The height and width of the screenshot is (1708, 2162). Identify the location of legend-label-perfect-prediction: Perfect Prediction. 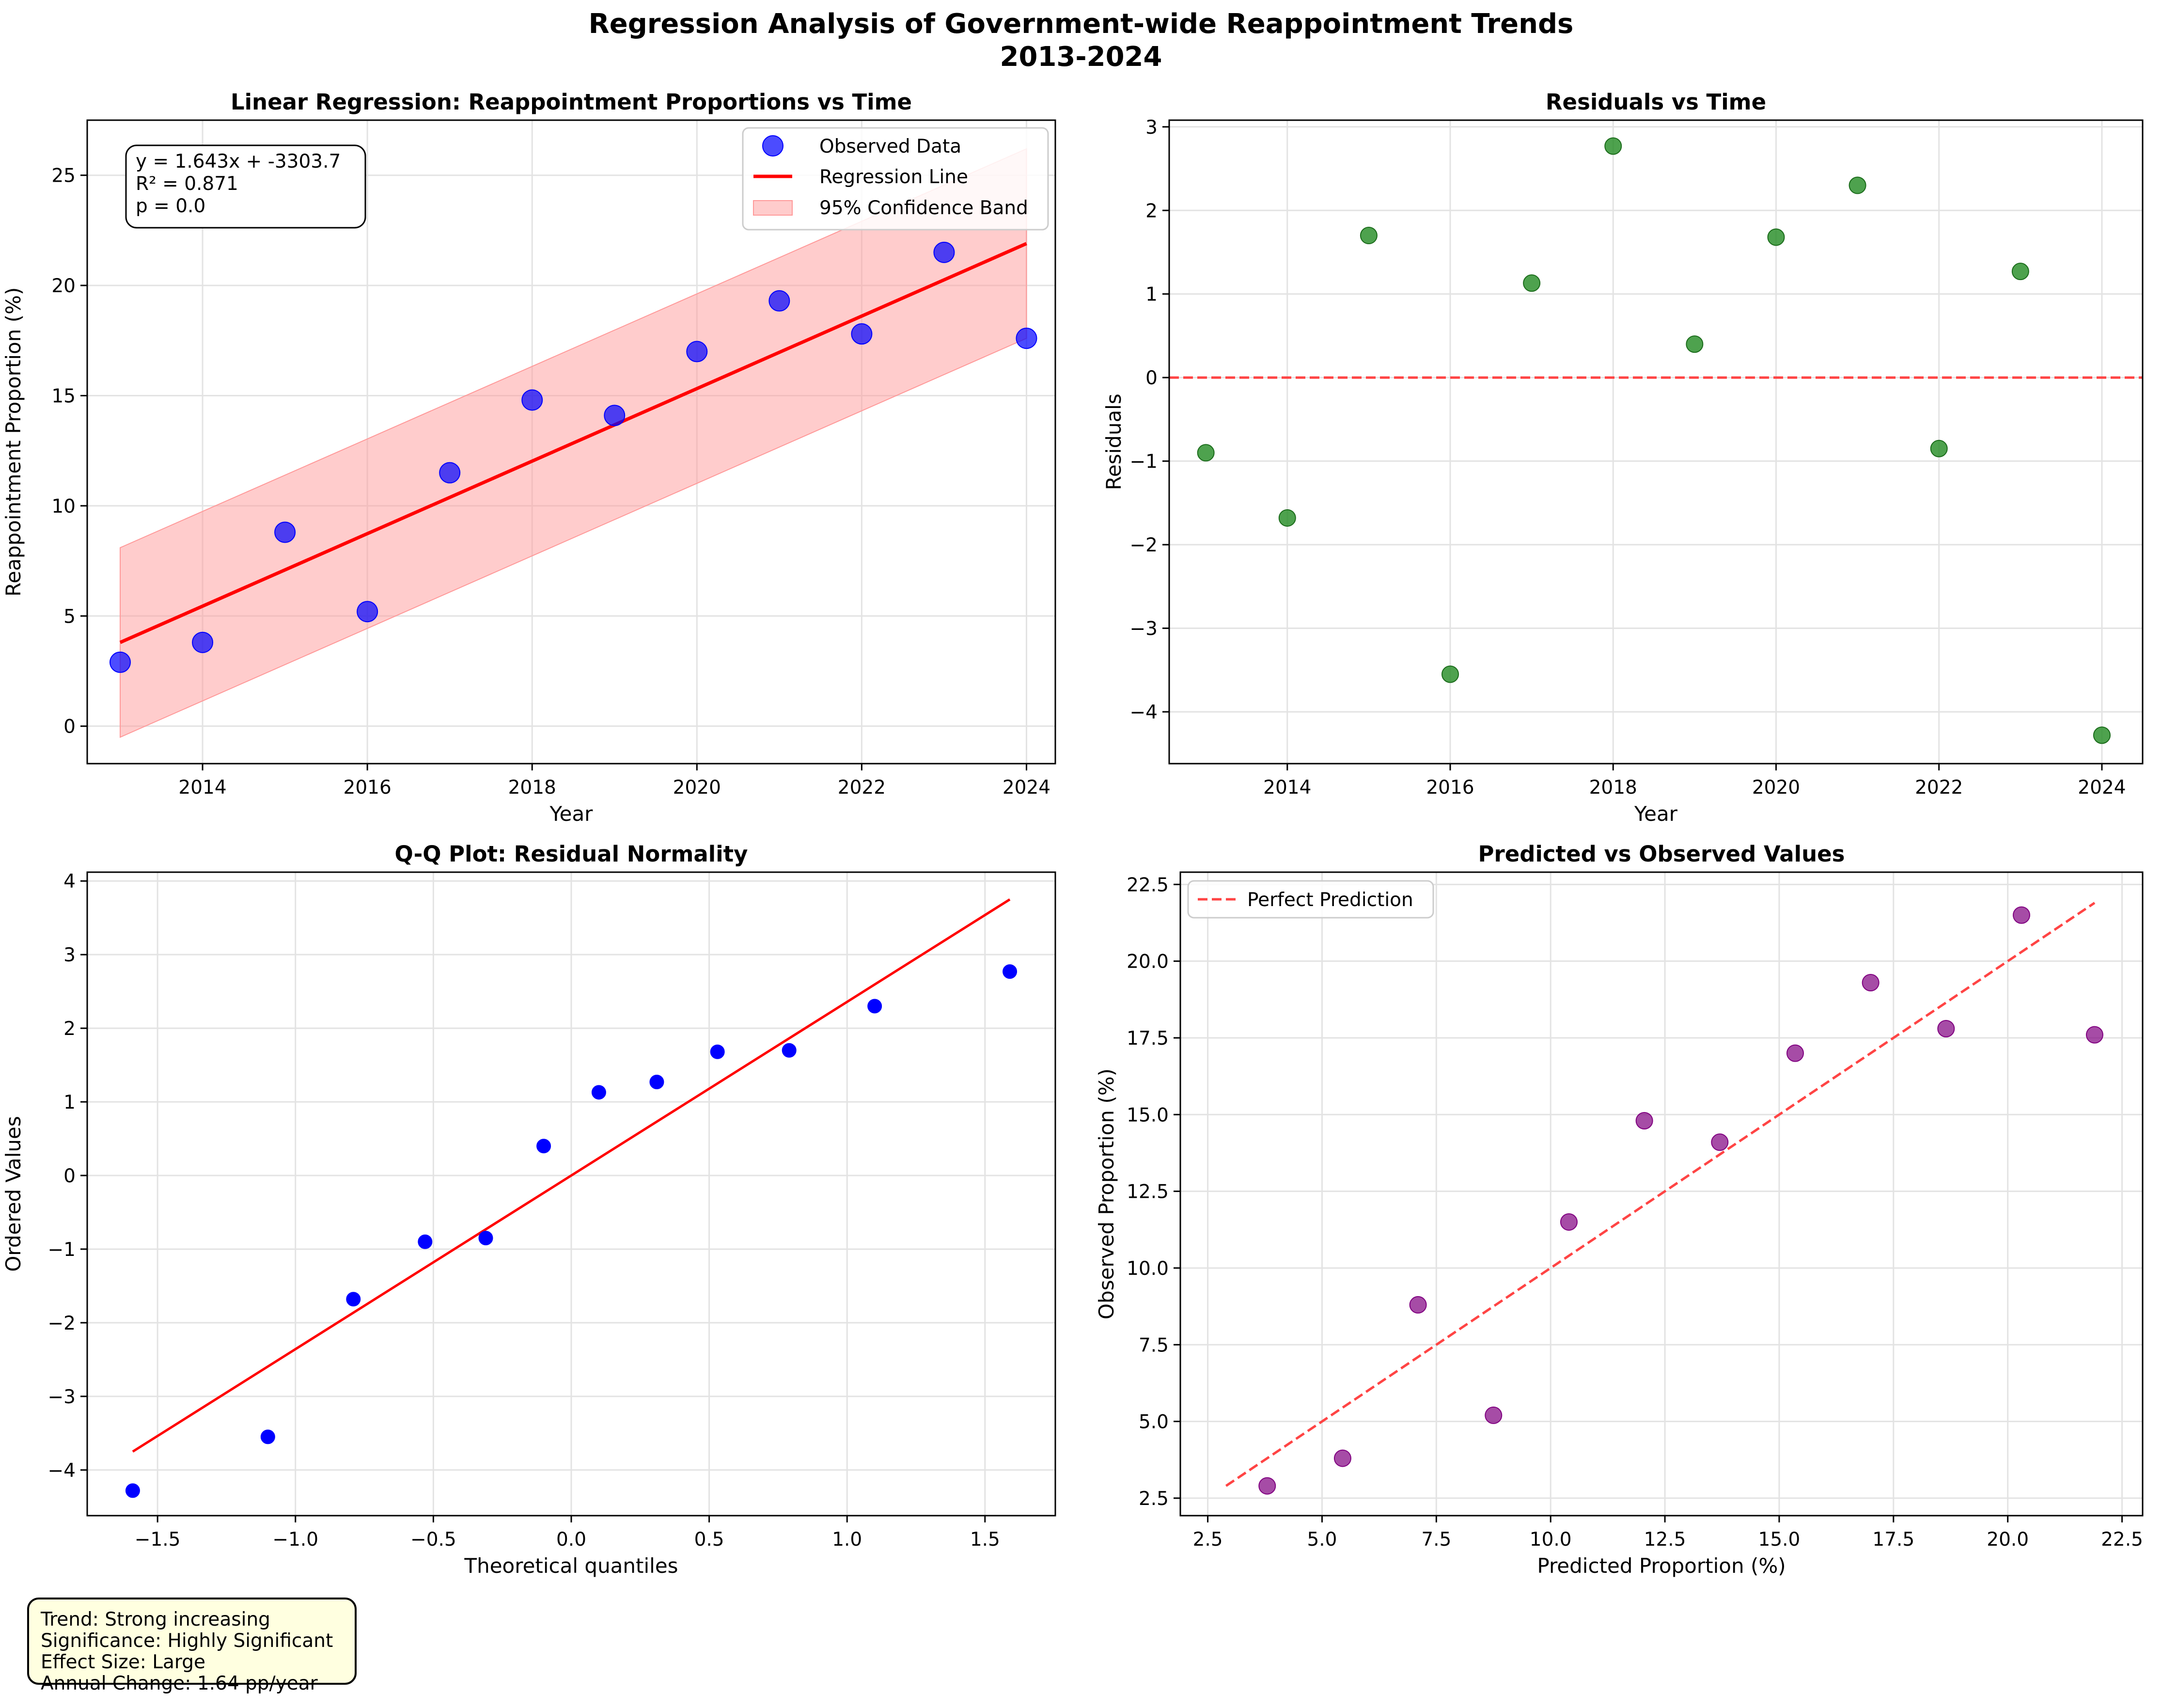
(1330, 900).